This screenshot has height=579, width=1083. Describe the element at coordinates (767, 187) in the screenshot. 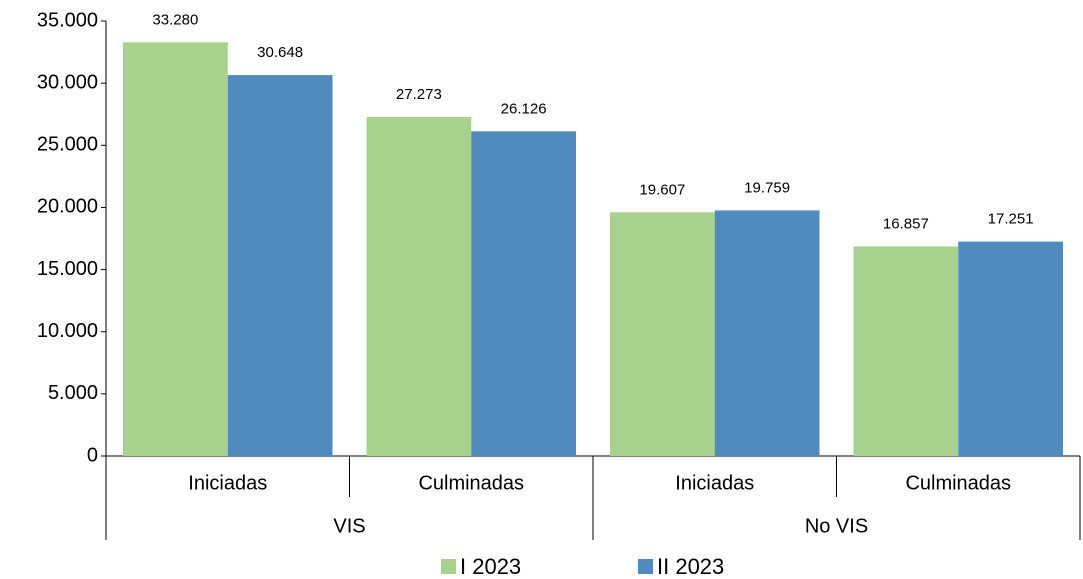

I see `value-label: 19.759` at that location.